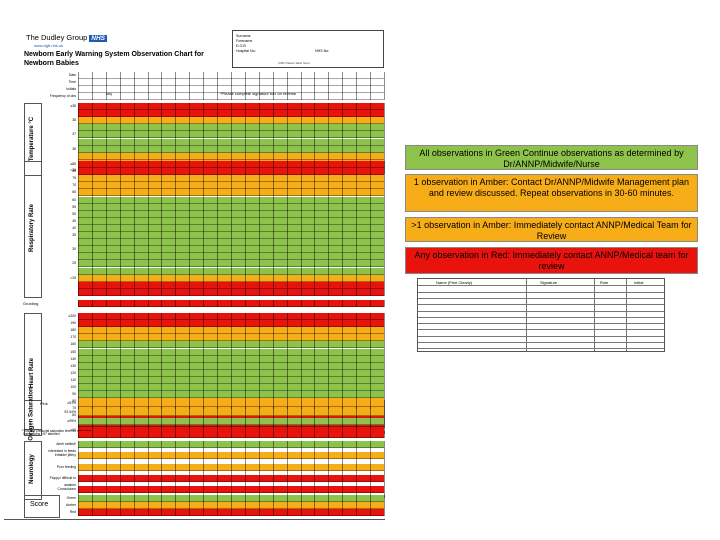 The width and height of the screenshot is (720, 540). What do you see at coordinates (62, 447) in the screenshot?
I see `row-label: Alert/ settled/ interested in feeds` at bounding box center [62, 447].